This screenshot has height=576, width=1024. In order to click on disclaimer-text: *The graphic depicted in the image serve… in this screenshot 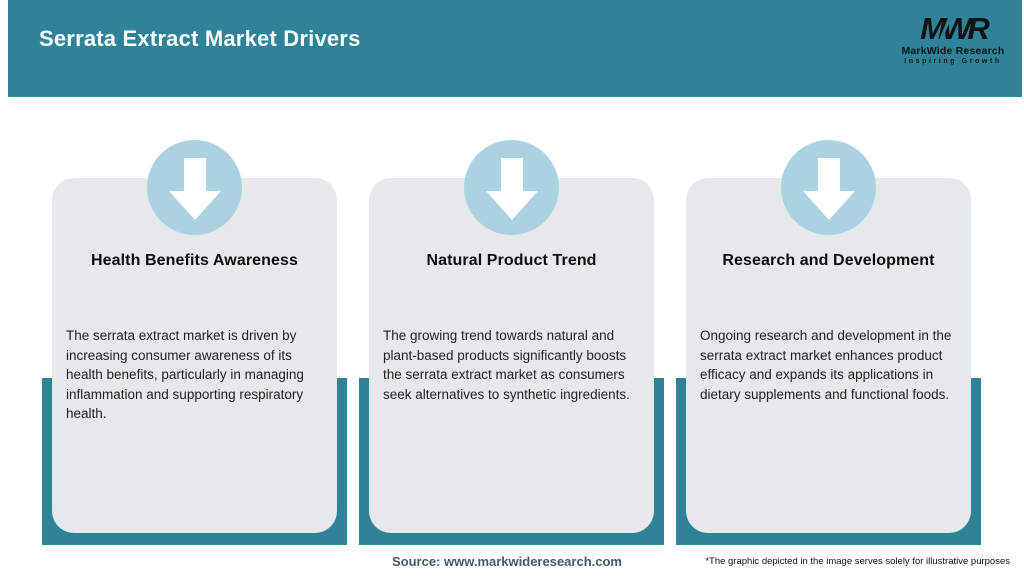, I will do `click(857, 561)`.